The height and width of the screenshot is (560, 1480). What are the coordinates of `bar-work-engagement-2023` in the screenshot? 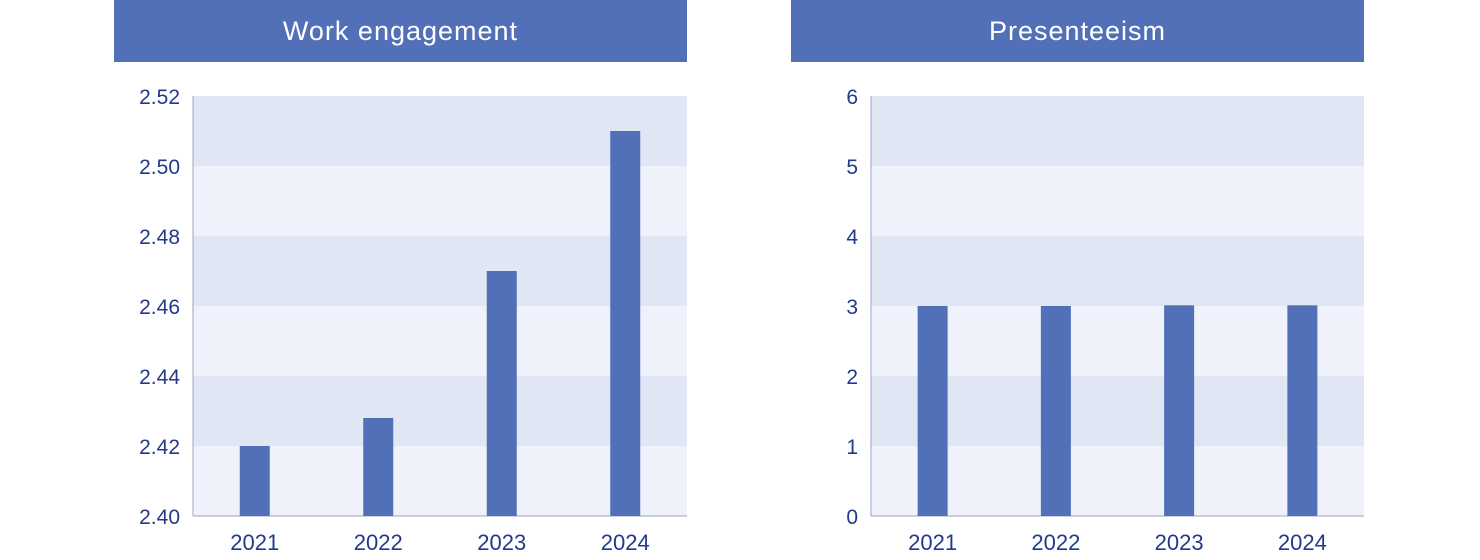 It's located at (501, 393).